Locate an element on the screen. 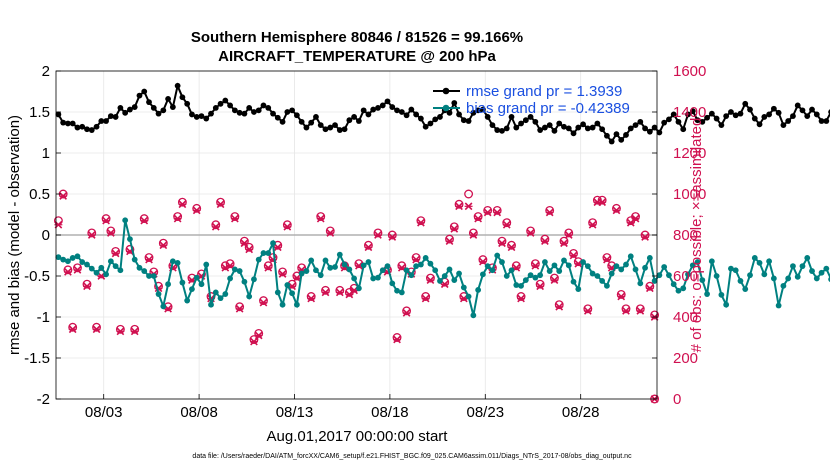 The width and height of the screenshot is (830, 470). y-right-tick-label: 1200 is located at coordinates (689, 153).